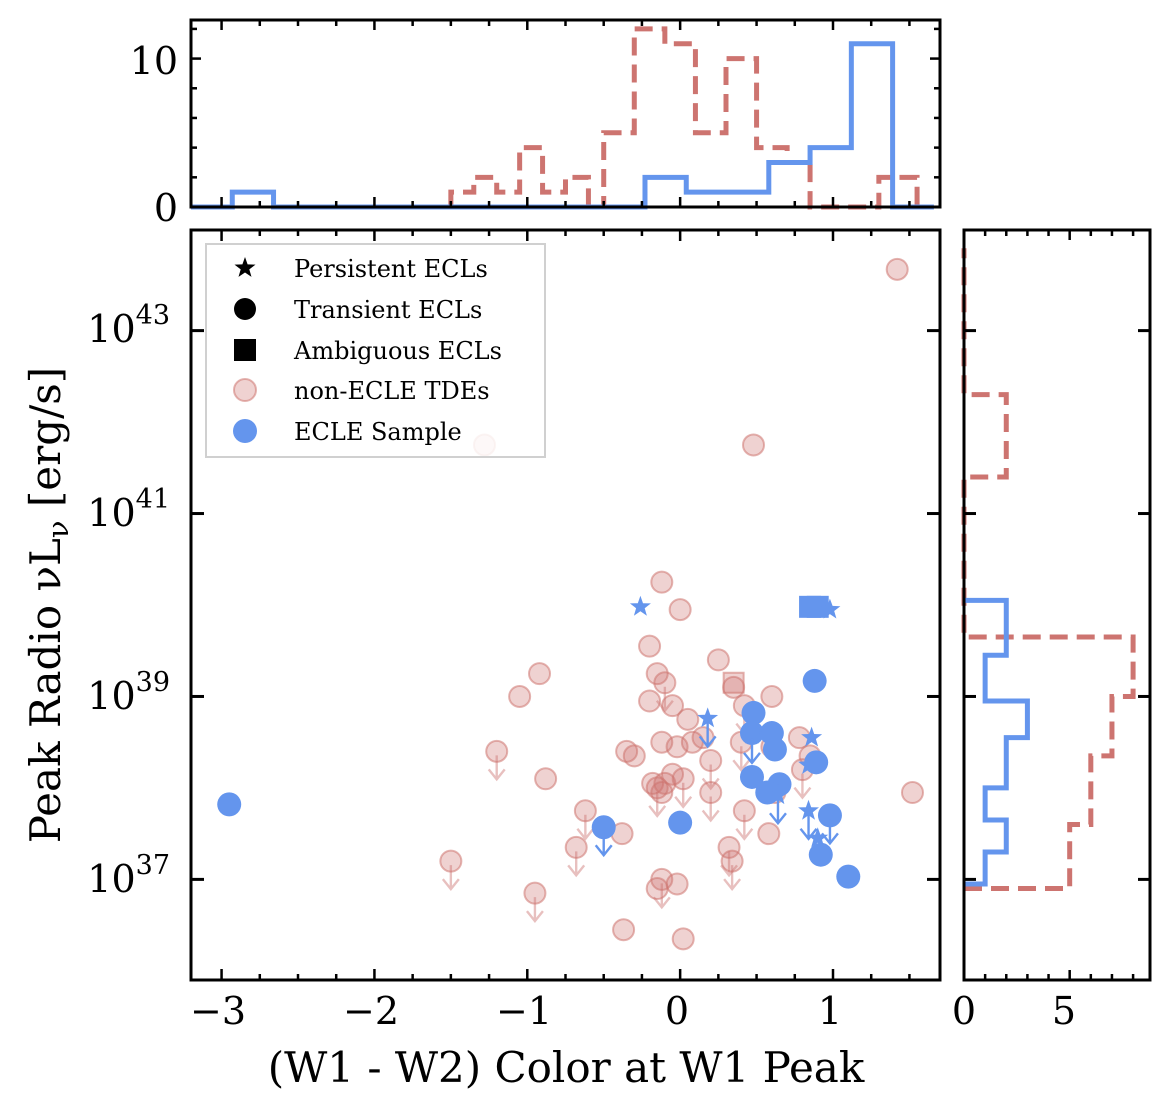 Image resolution: width=1171 pixels, height=1113 pixels. What do you see at coordinates (733, 682) in the screenshot?
I see `tde-square-point` at bounding box center [733, 682].